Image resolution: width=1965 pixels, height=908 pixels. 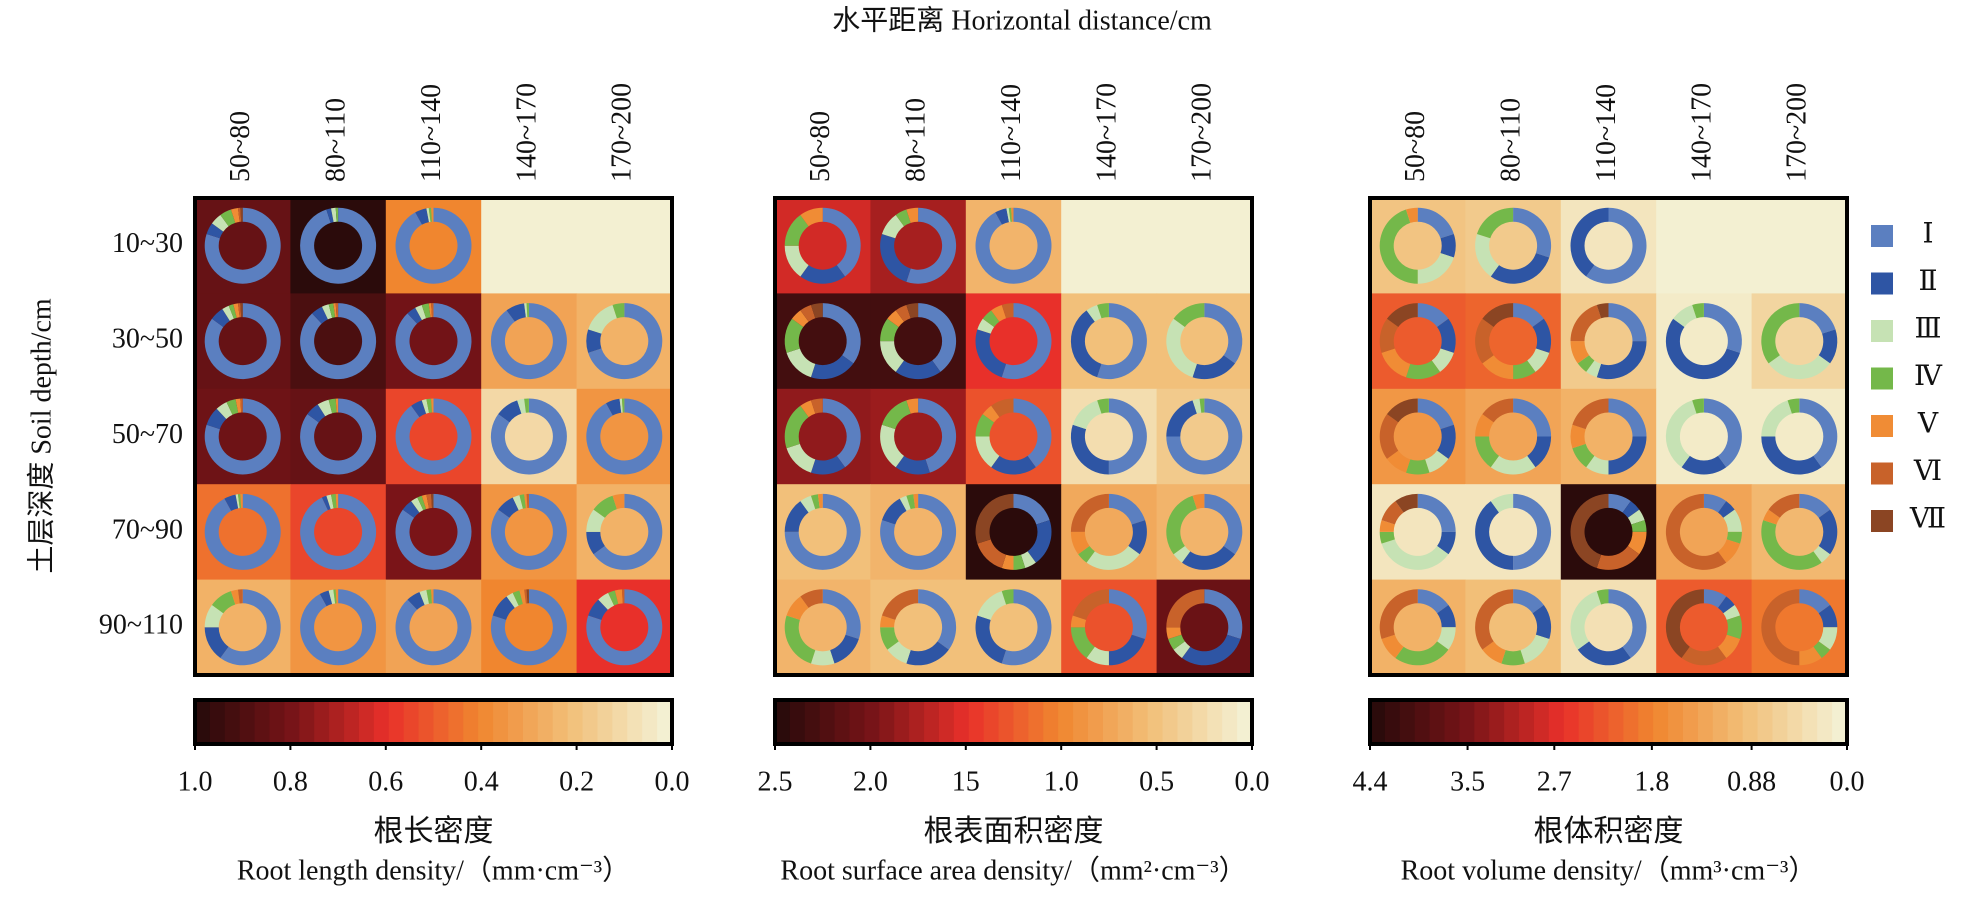 What do you see at coordinates (240, 146) in the screenshot?
I see `x-tick-label: 50~80` at bounding box center [240, 146].